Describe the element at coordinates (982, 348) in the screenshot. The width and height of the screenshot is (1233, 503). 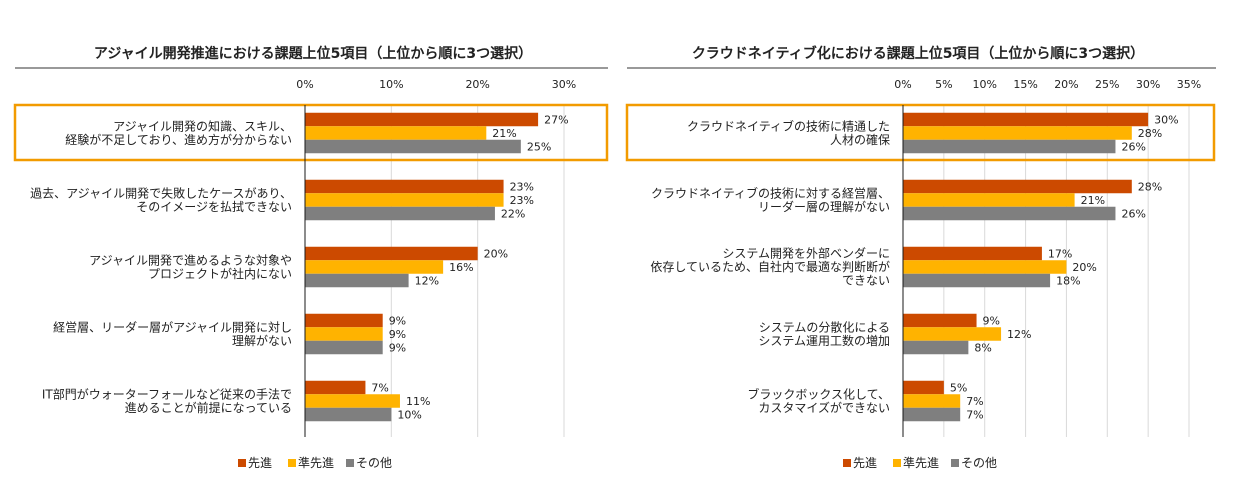
I see `cloud-bar-value-label: 8%` at that location.